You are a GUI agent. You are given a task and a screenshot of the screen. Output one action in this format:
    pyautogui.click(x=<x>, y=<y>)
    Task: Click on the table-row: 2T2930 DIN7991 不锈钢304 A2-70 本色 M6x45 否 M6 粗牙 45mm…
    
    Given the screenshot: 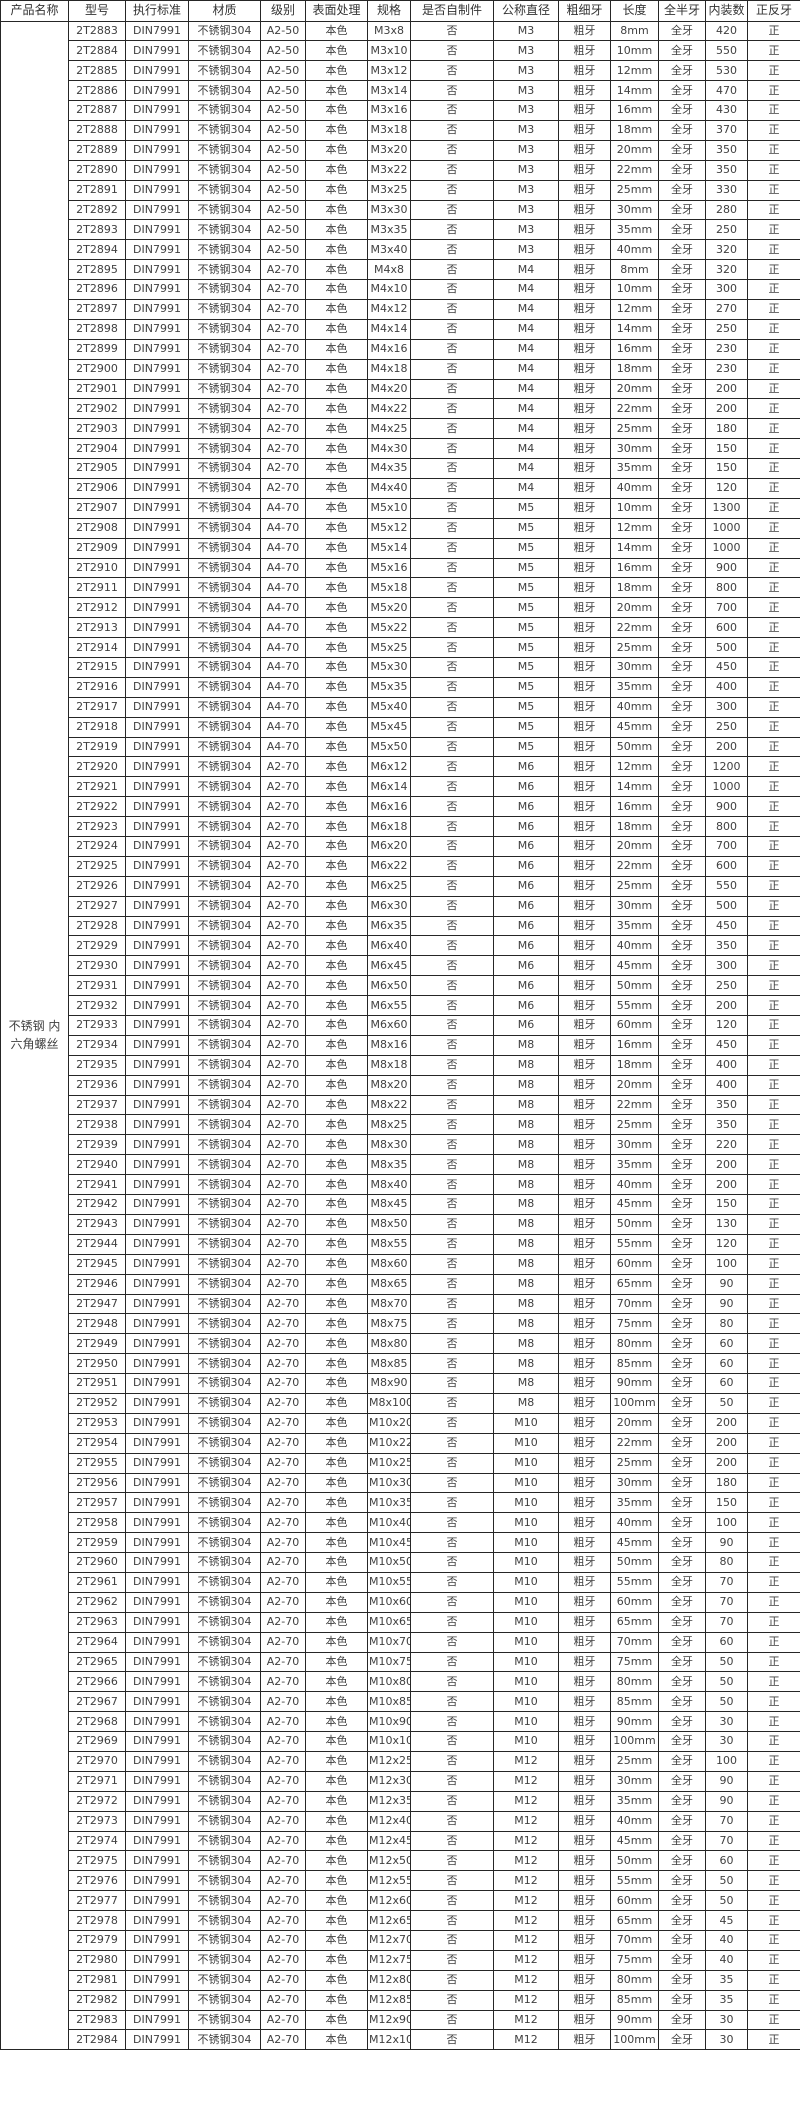 What is the action you would take?
    pyautogui.click(x=400, y=966)
    